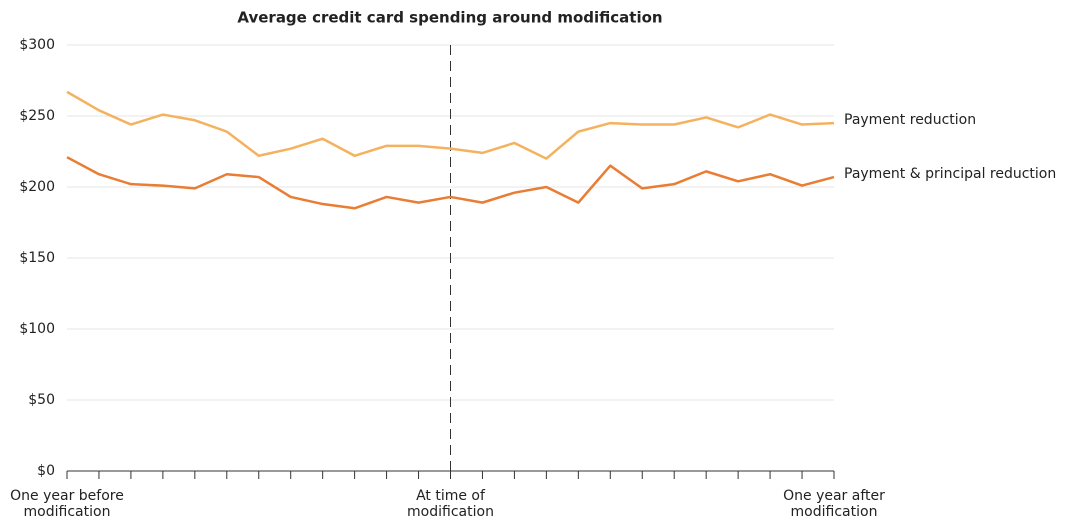 The width and height of the screenshot is (1065, 527). I want to click on x-tick-label: One year after modification, so click(834, 504).